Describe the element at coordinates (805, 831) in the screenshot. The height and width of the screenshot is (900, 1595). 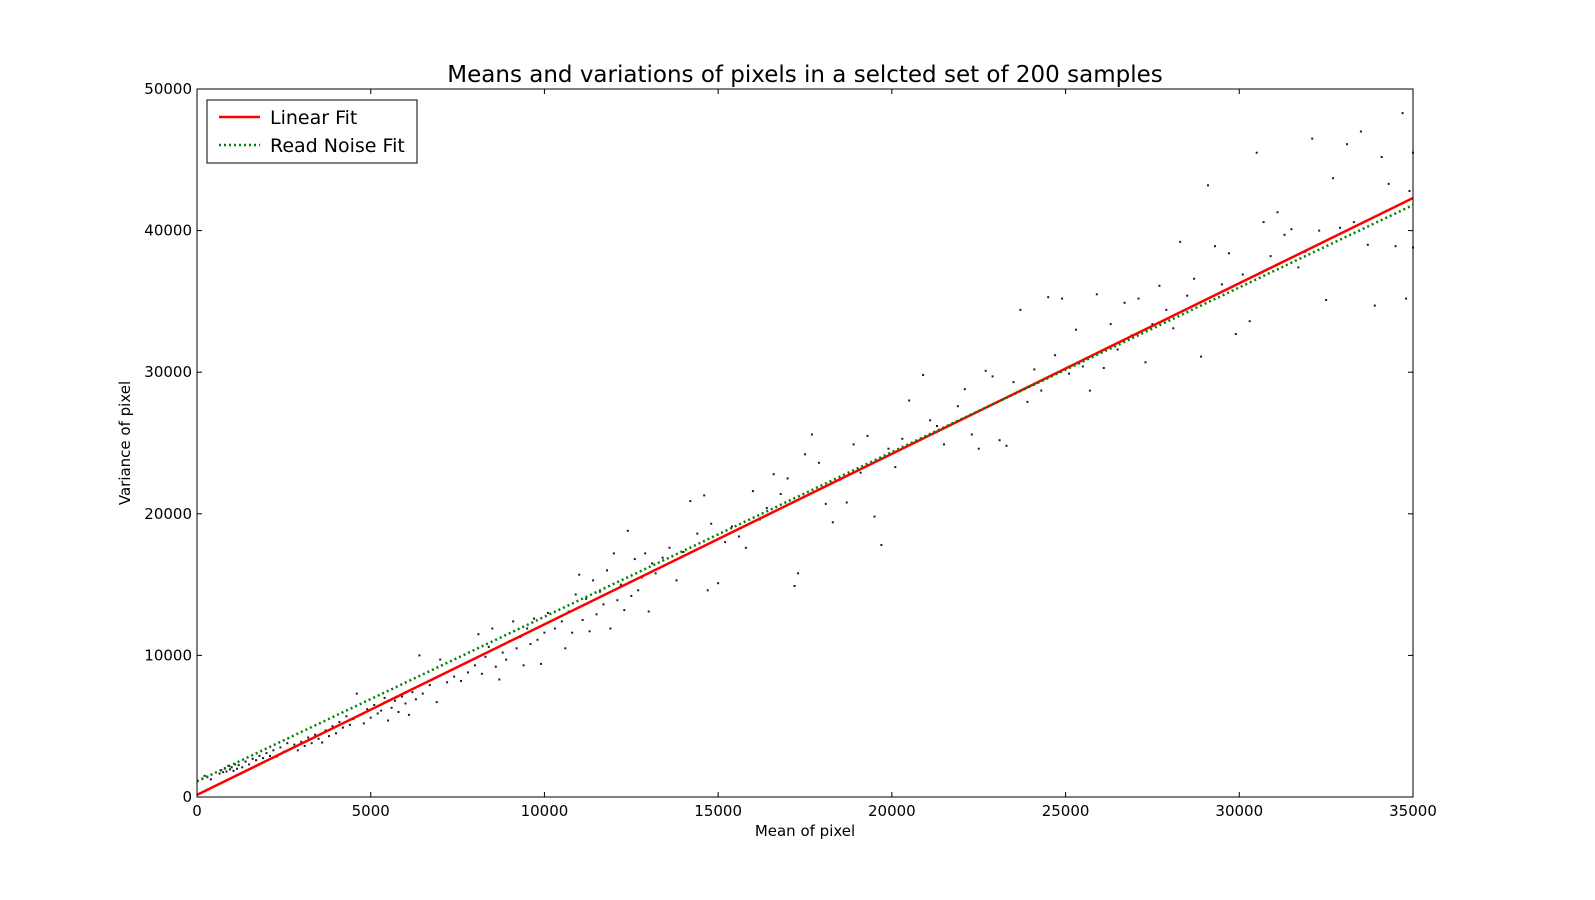
I see `x-axis-label: Mean of pixel` at that location.